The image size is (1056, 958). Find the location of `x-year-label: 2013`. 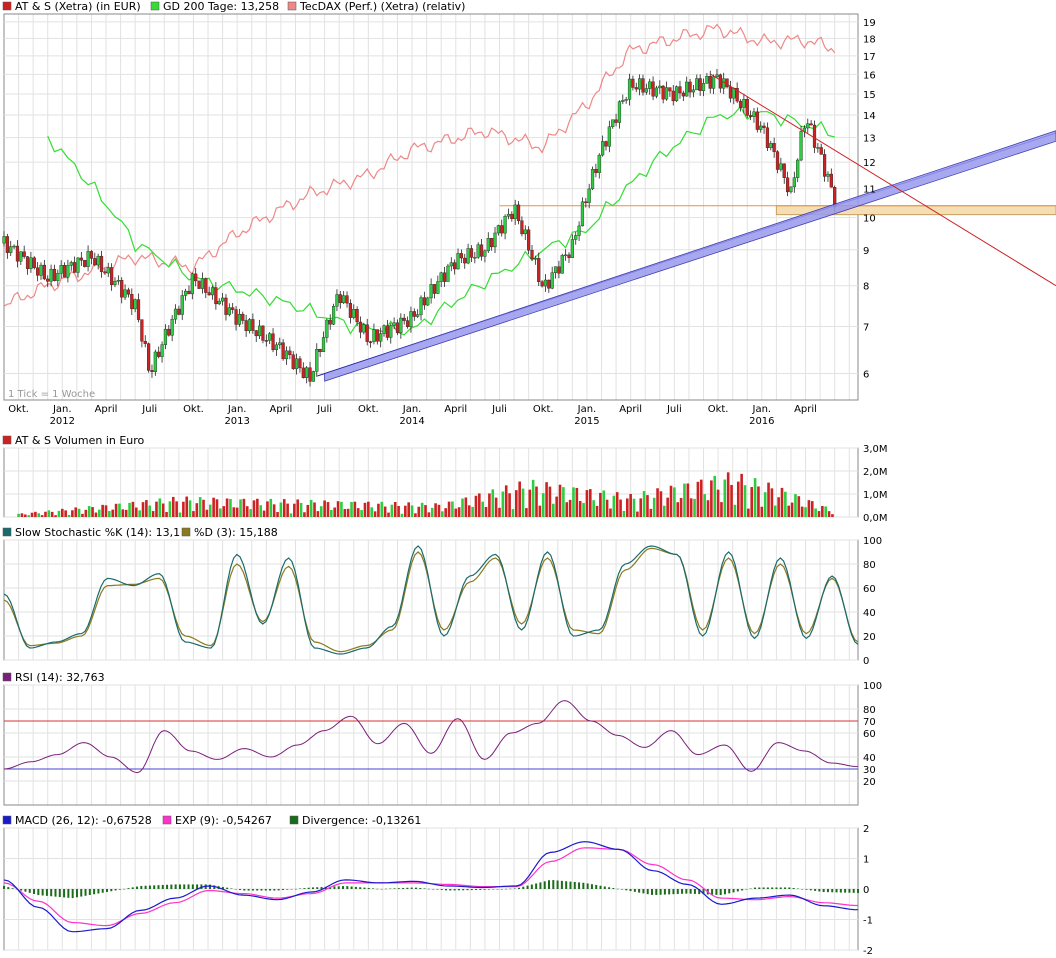

x-year-label: 2013 is located at coordinates (236, 421).